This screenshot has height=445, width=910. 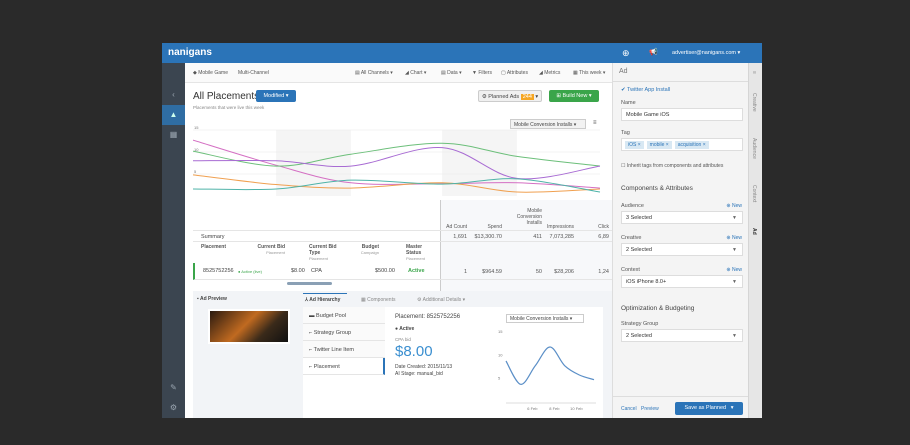 I want to click on mini-series-line, so click(x=550, y=365).